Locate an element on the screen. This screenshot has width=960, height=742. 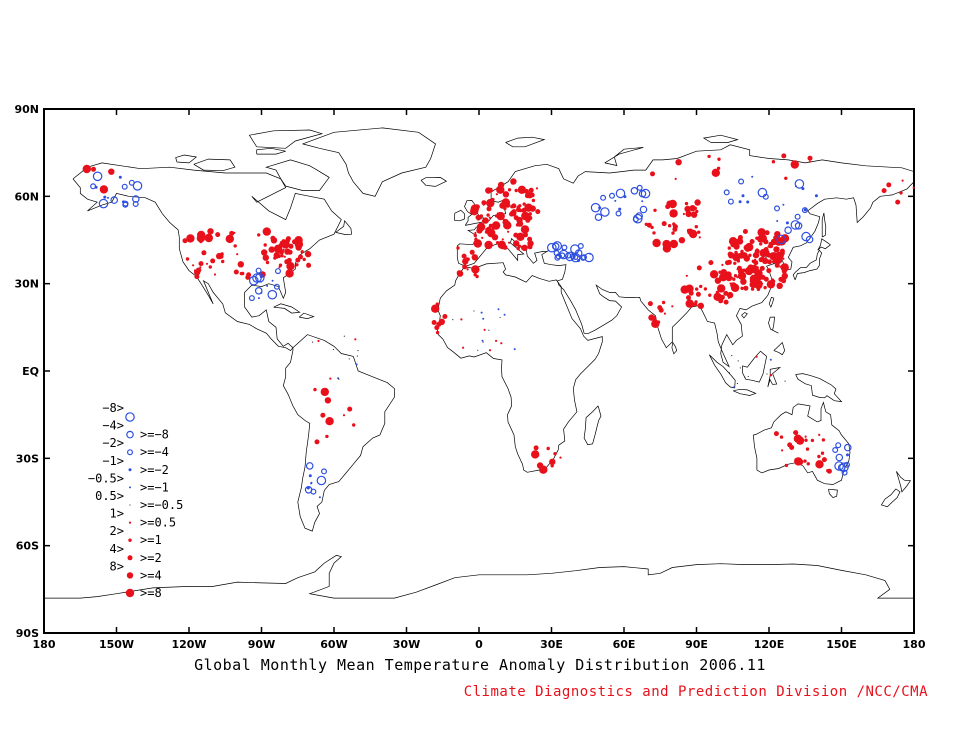
legend-left-label: −4> is located at coordinates (113, 426).